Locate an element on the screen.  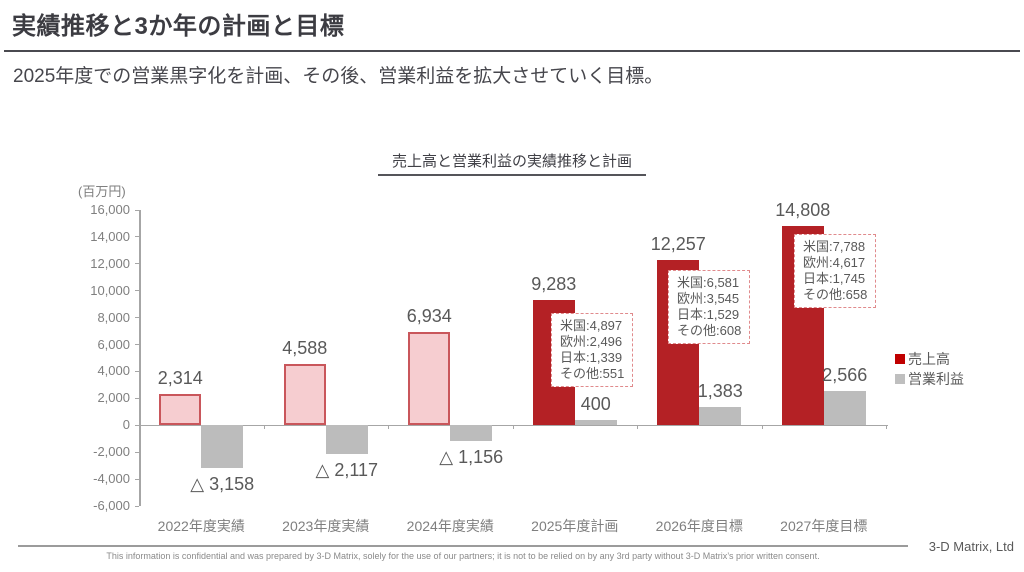
annotation-line: その他:551 is located at coordinates (592, 373).